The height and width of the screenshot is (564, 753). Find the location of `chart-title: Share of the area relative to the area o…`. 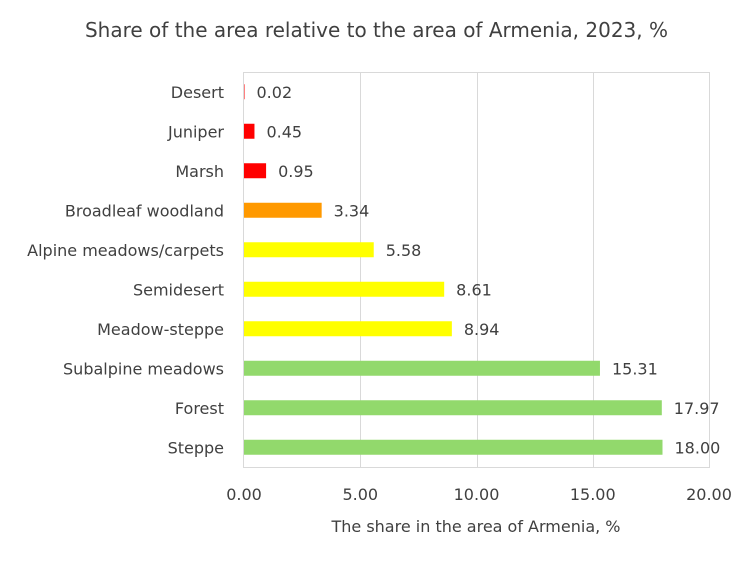

chart-title: Share of the area relative to the area o… is located at coordinates (376, 30).